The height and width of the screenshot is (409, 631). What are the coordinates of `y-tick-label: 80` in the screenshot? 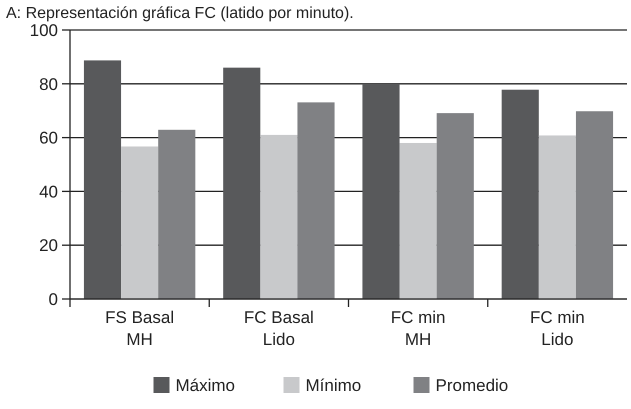 It's located at (48, 84).